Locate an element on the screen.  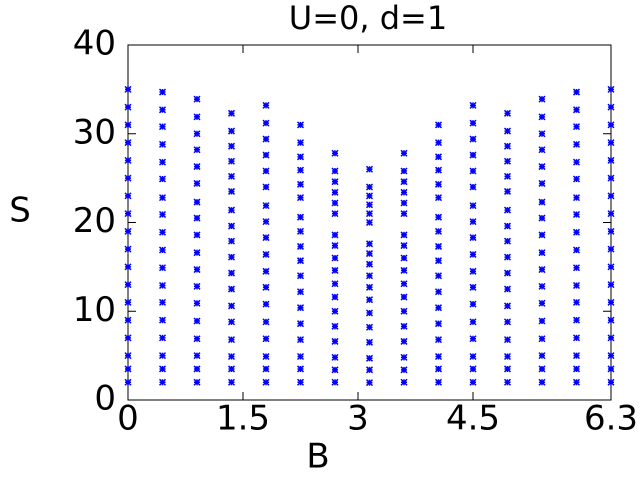
x-tick-label: 0 is located at coordinates (128, 419).